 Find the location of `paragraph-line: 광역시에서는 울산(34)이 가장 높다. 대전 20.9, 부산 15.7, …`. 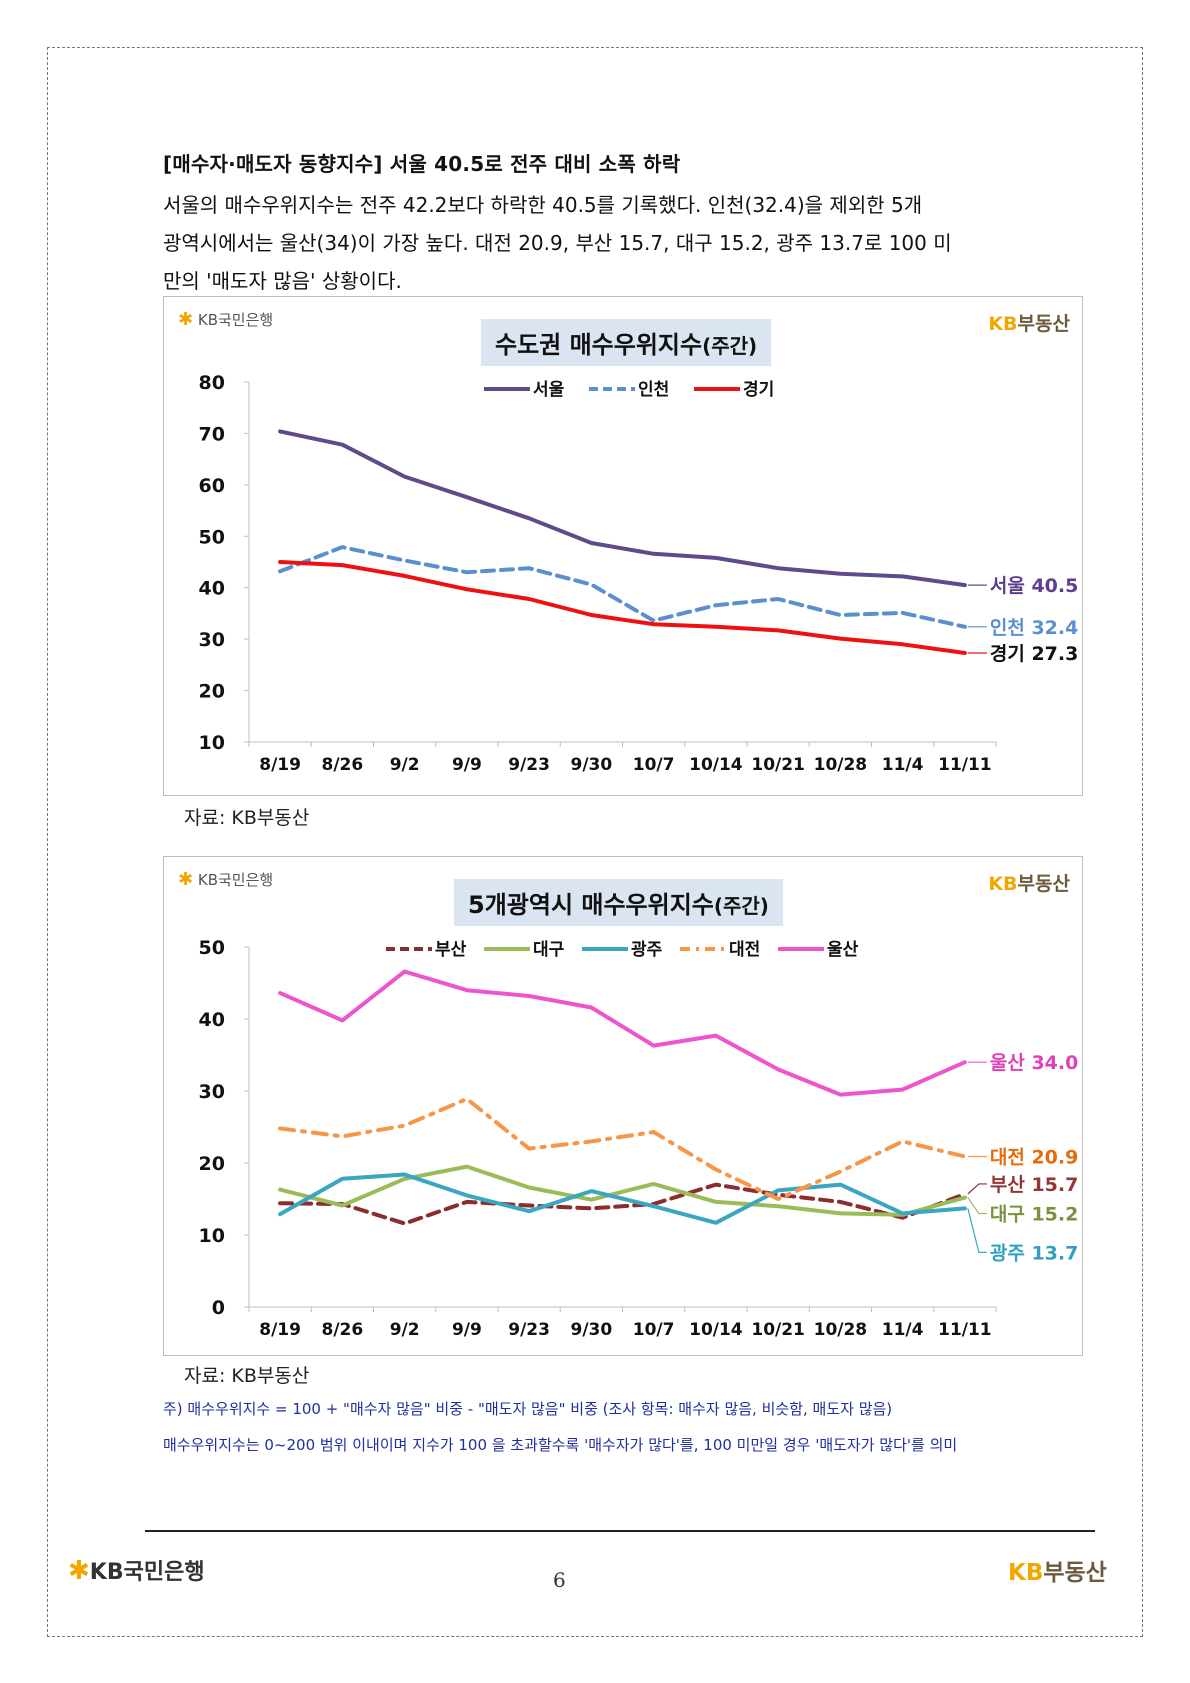

paragraph-line: 광역시에서는 울산(34)이 가장 높다. 대전 20.9, 부산 15.7, … is located at coordinates (557, 243).